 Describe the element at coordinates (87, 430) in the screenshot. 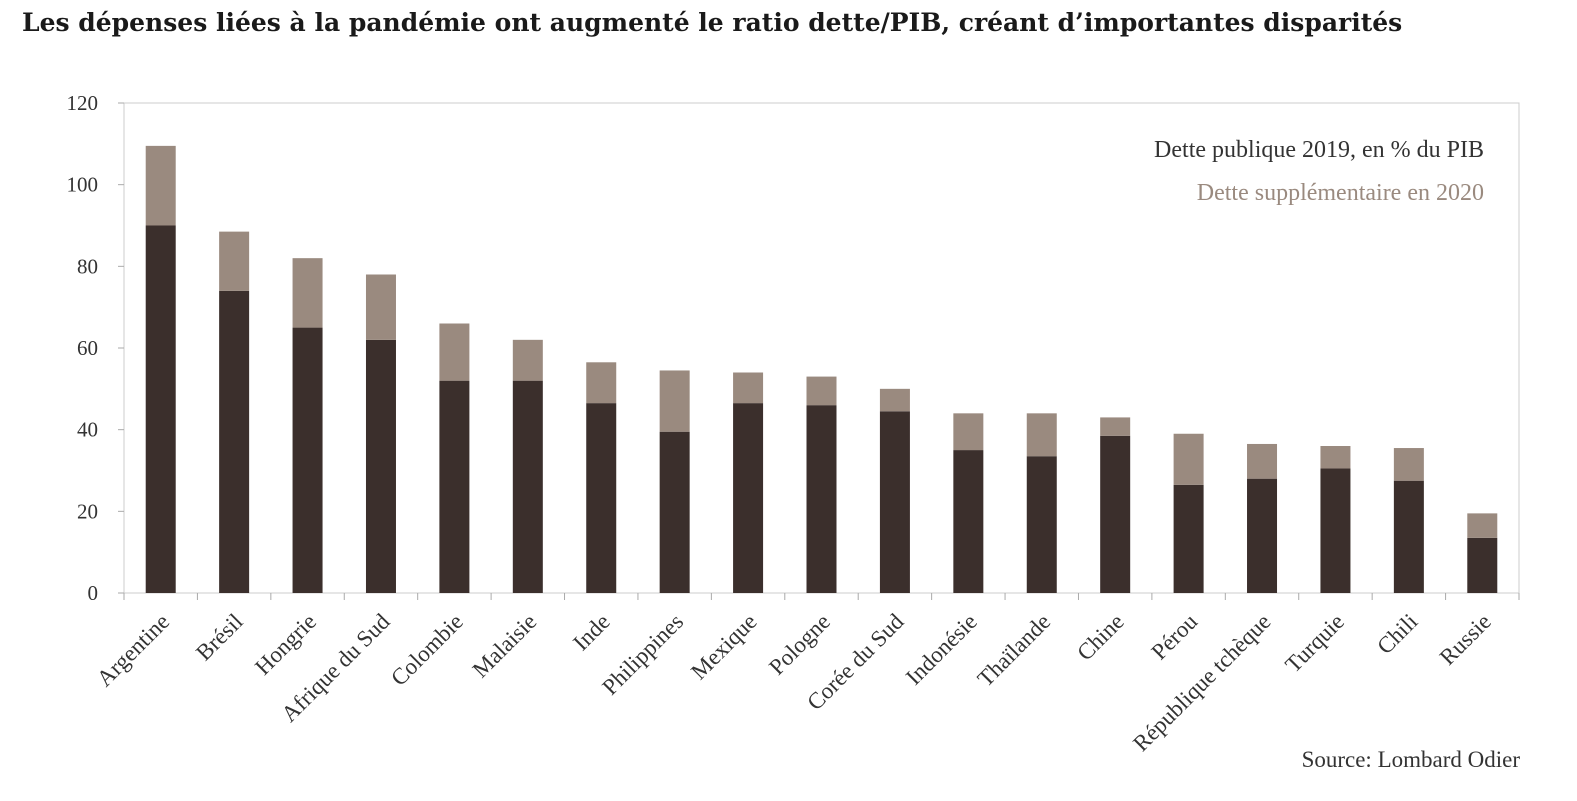

I see `y-tick-label: 40` at that location.